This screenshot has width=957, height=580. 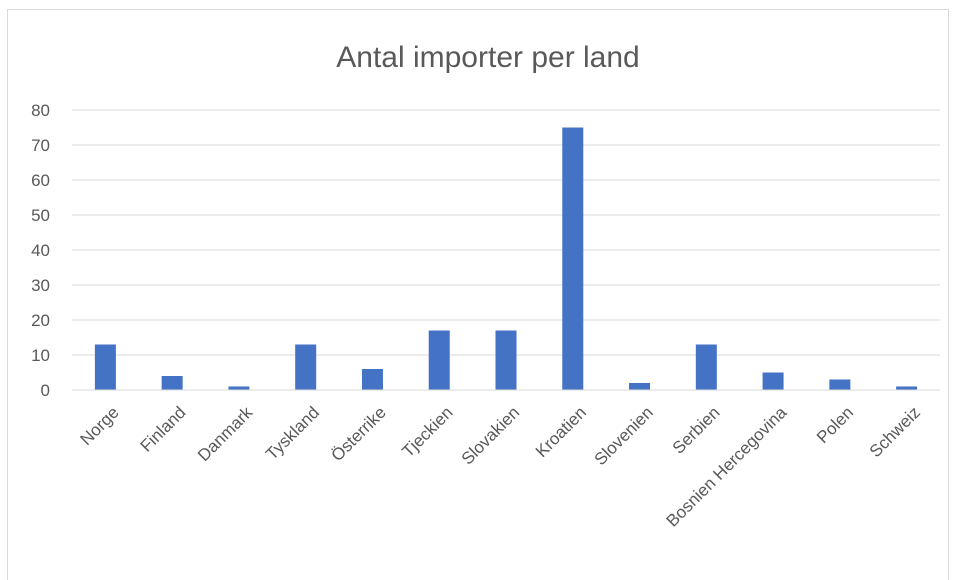 What do you see at coordinates (40, 320) in the screenshot?
I see `y-tick-label: 20` at bounding box center [40, 320].